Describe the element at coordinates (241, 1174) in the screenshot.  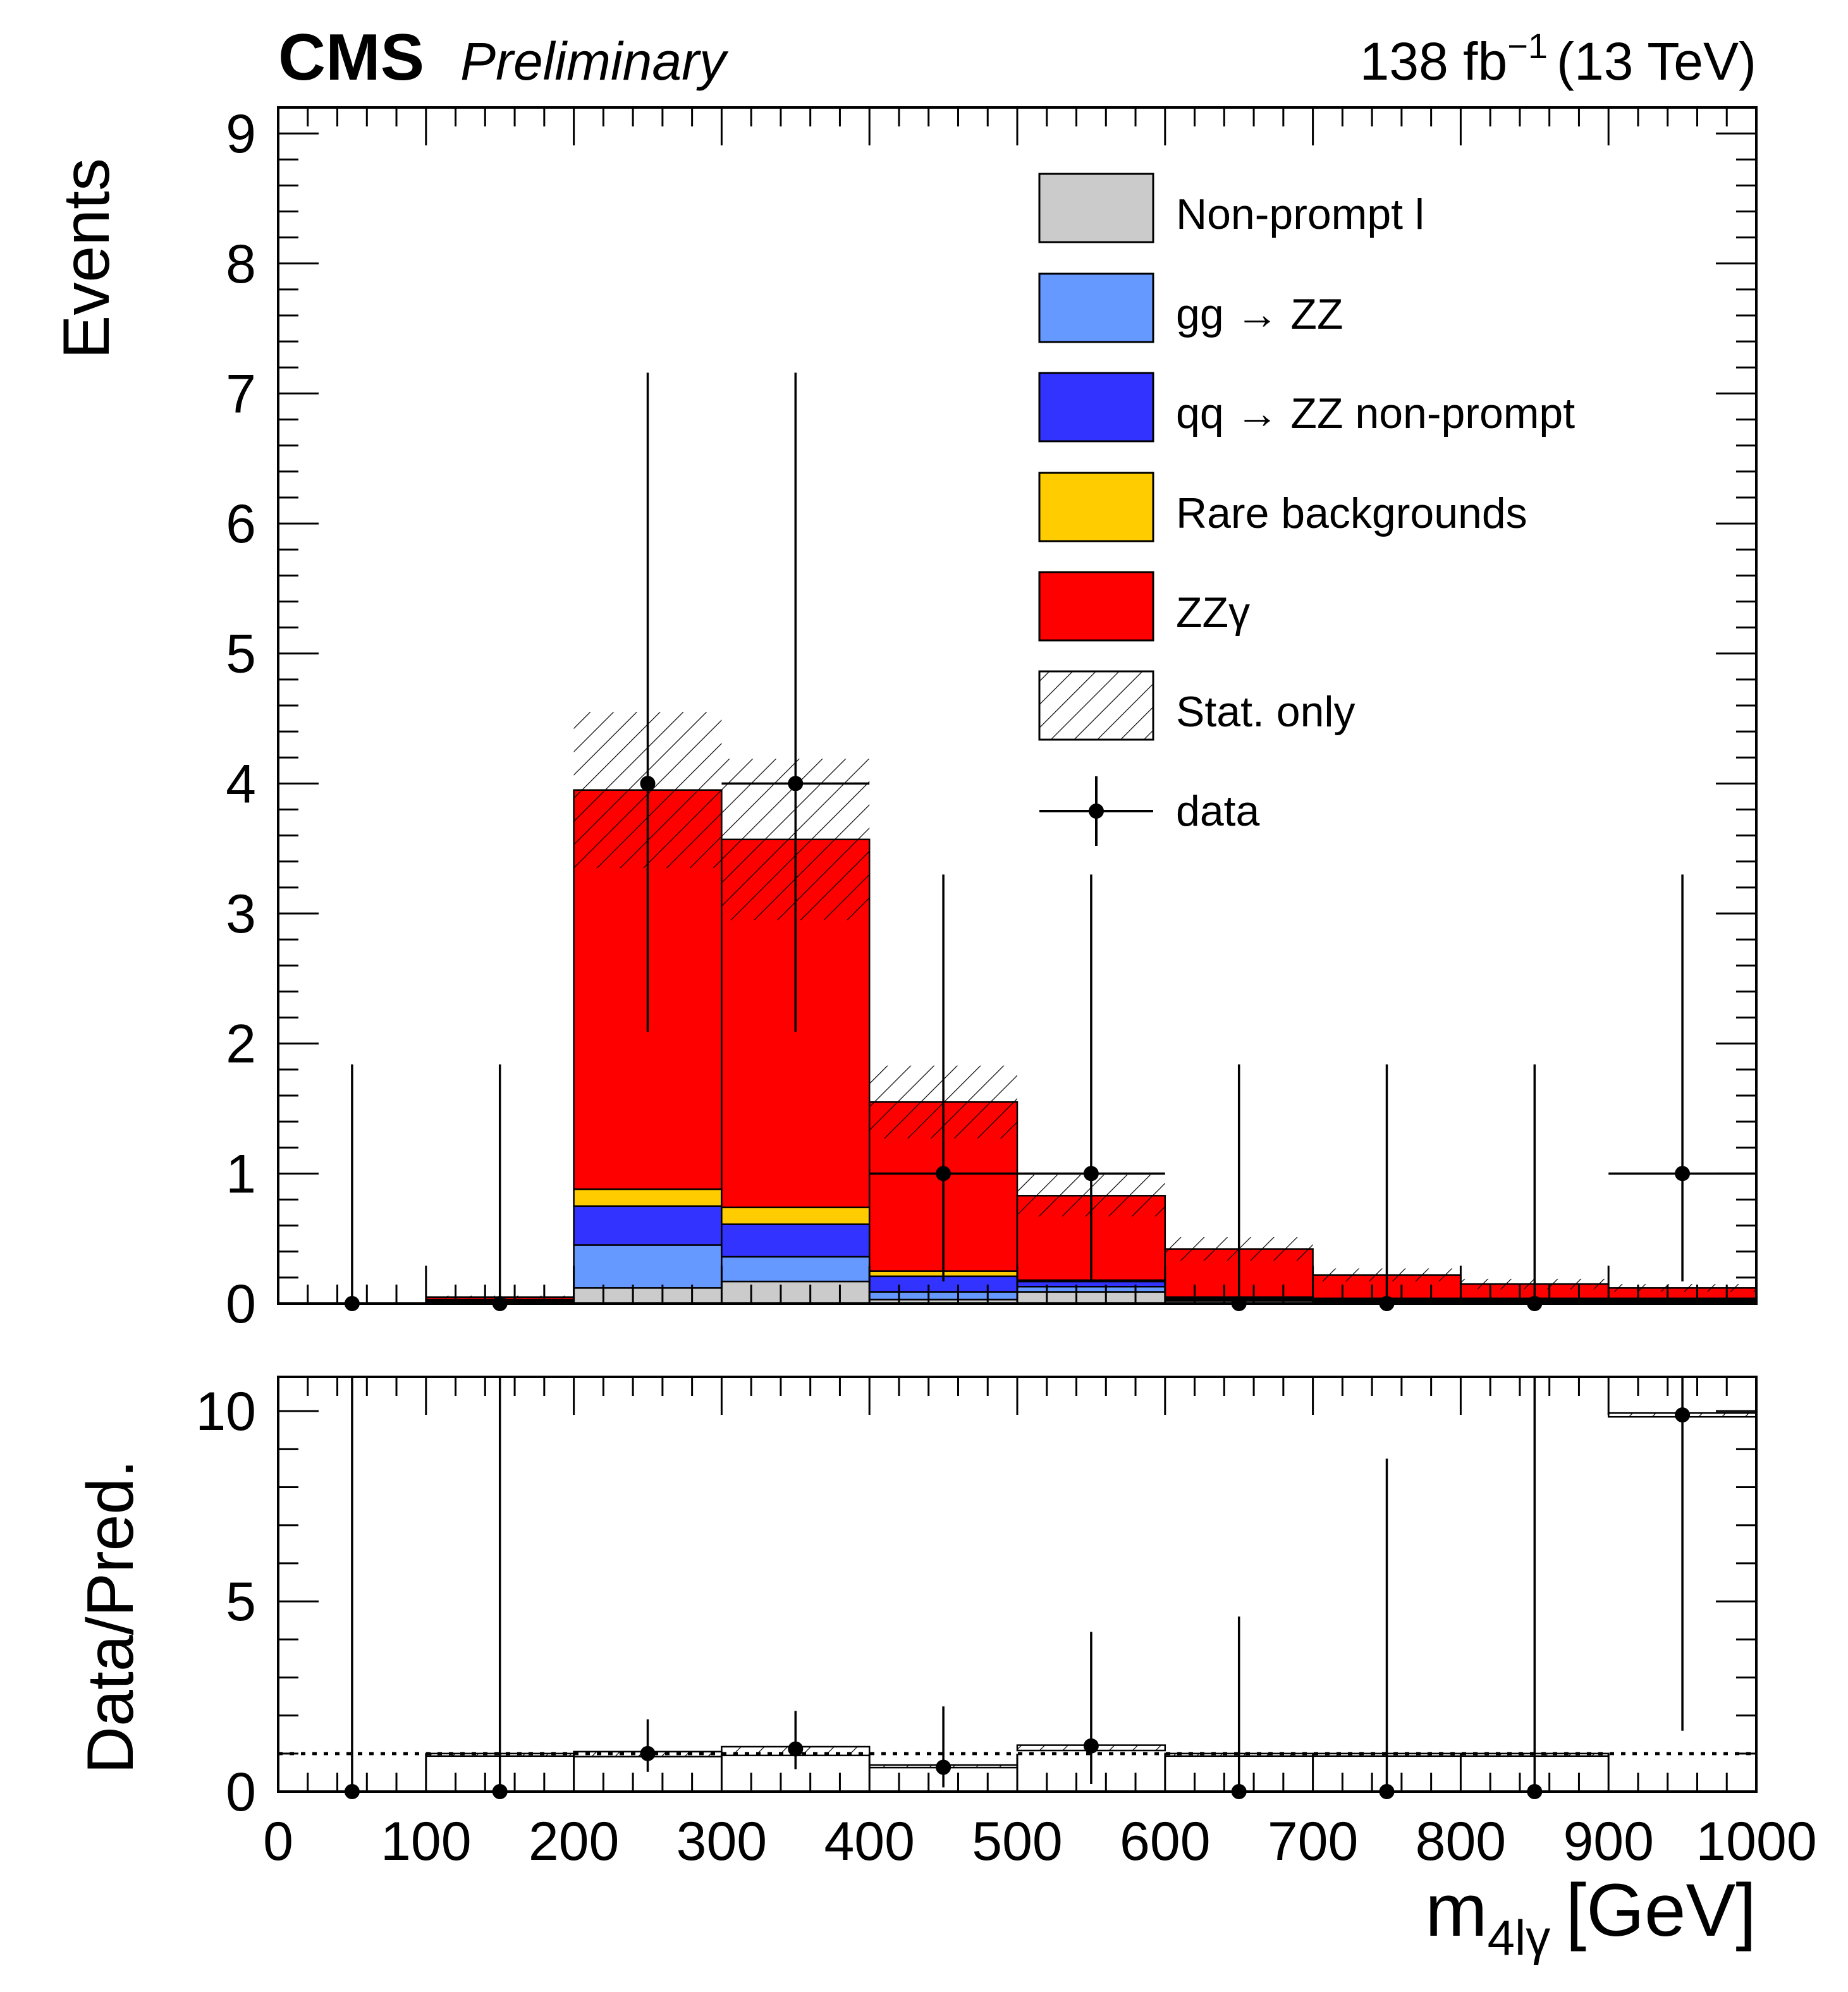
I see `y-tick-label-main: 1` at that location.